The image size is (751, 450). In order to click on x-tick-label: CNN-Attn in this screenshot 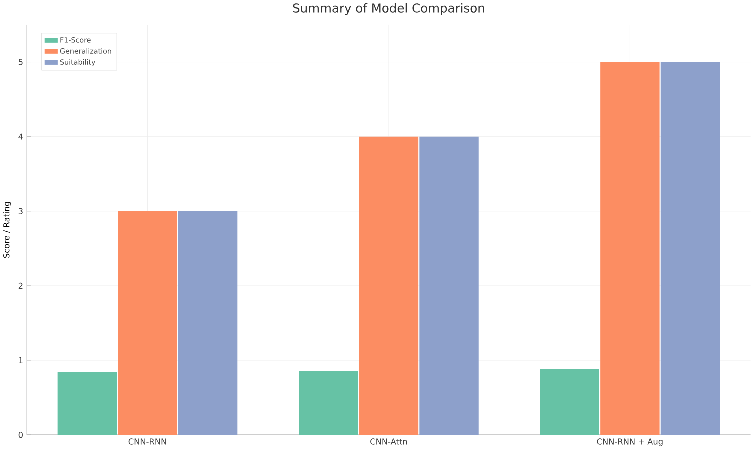, I will do `click(389, 441)`.